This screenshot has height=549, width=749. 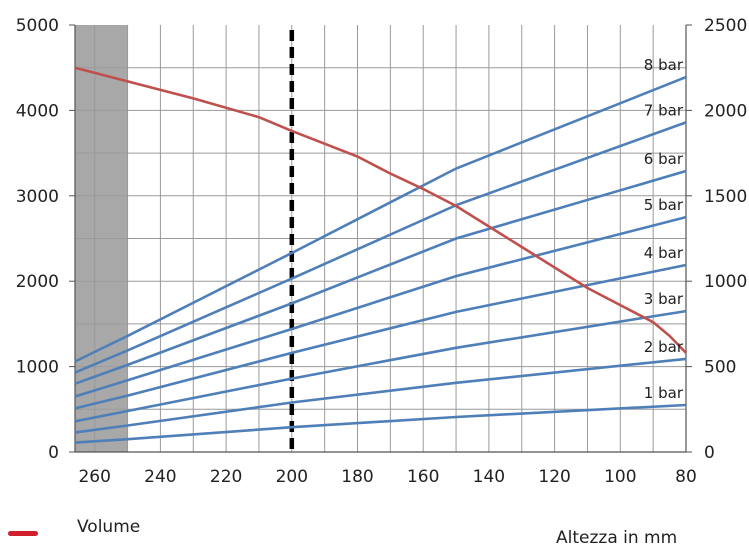 I want to click on series-label-4-bar: 4 bar, so click(x=664, y=253).